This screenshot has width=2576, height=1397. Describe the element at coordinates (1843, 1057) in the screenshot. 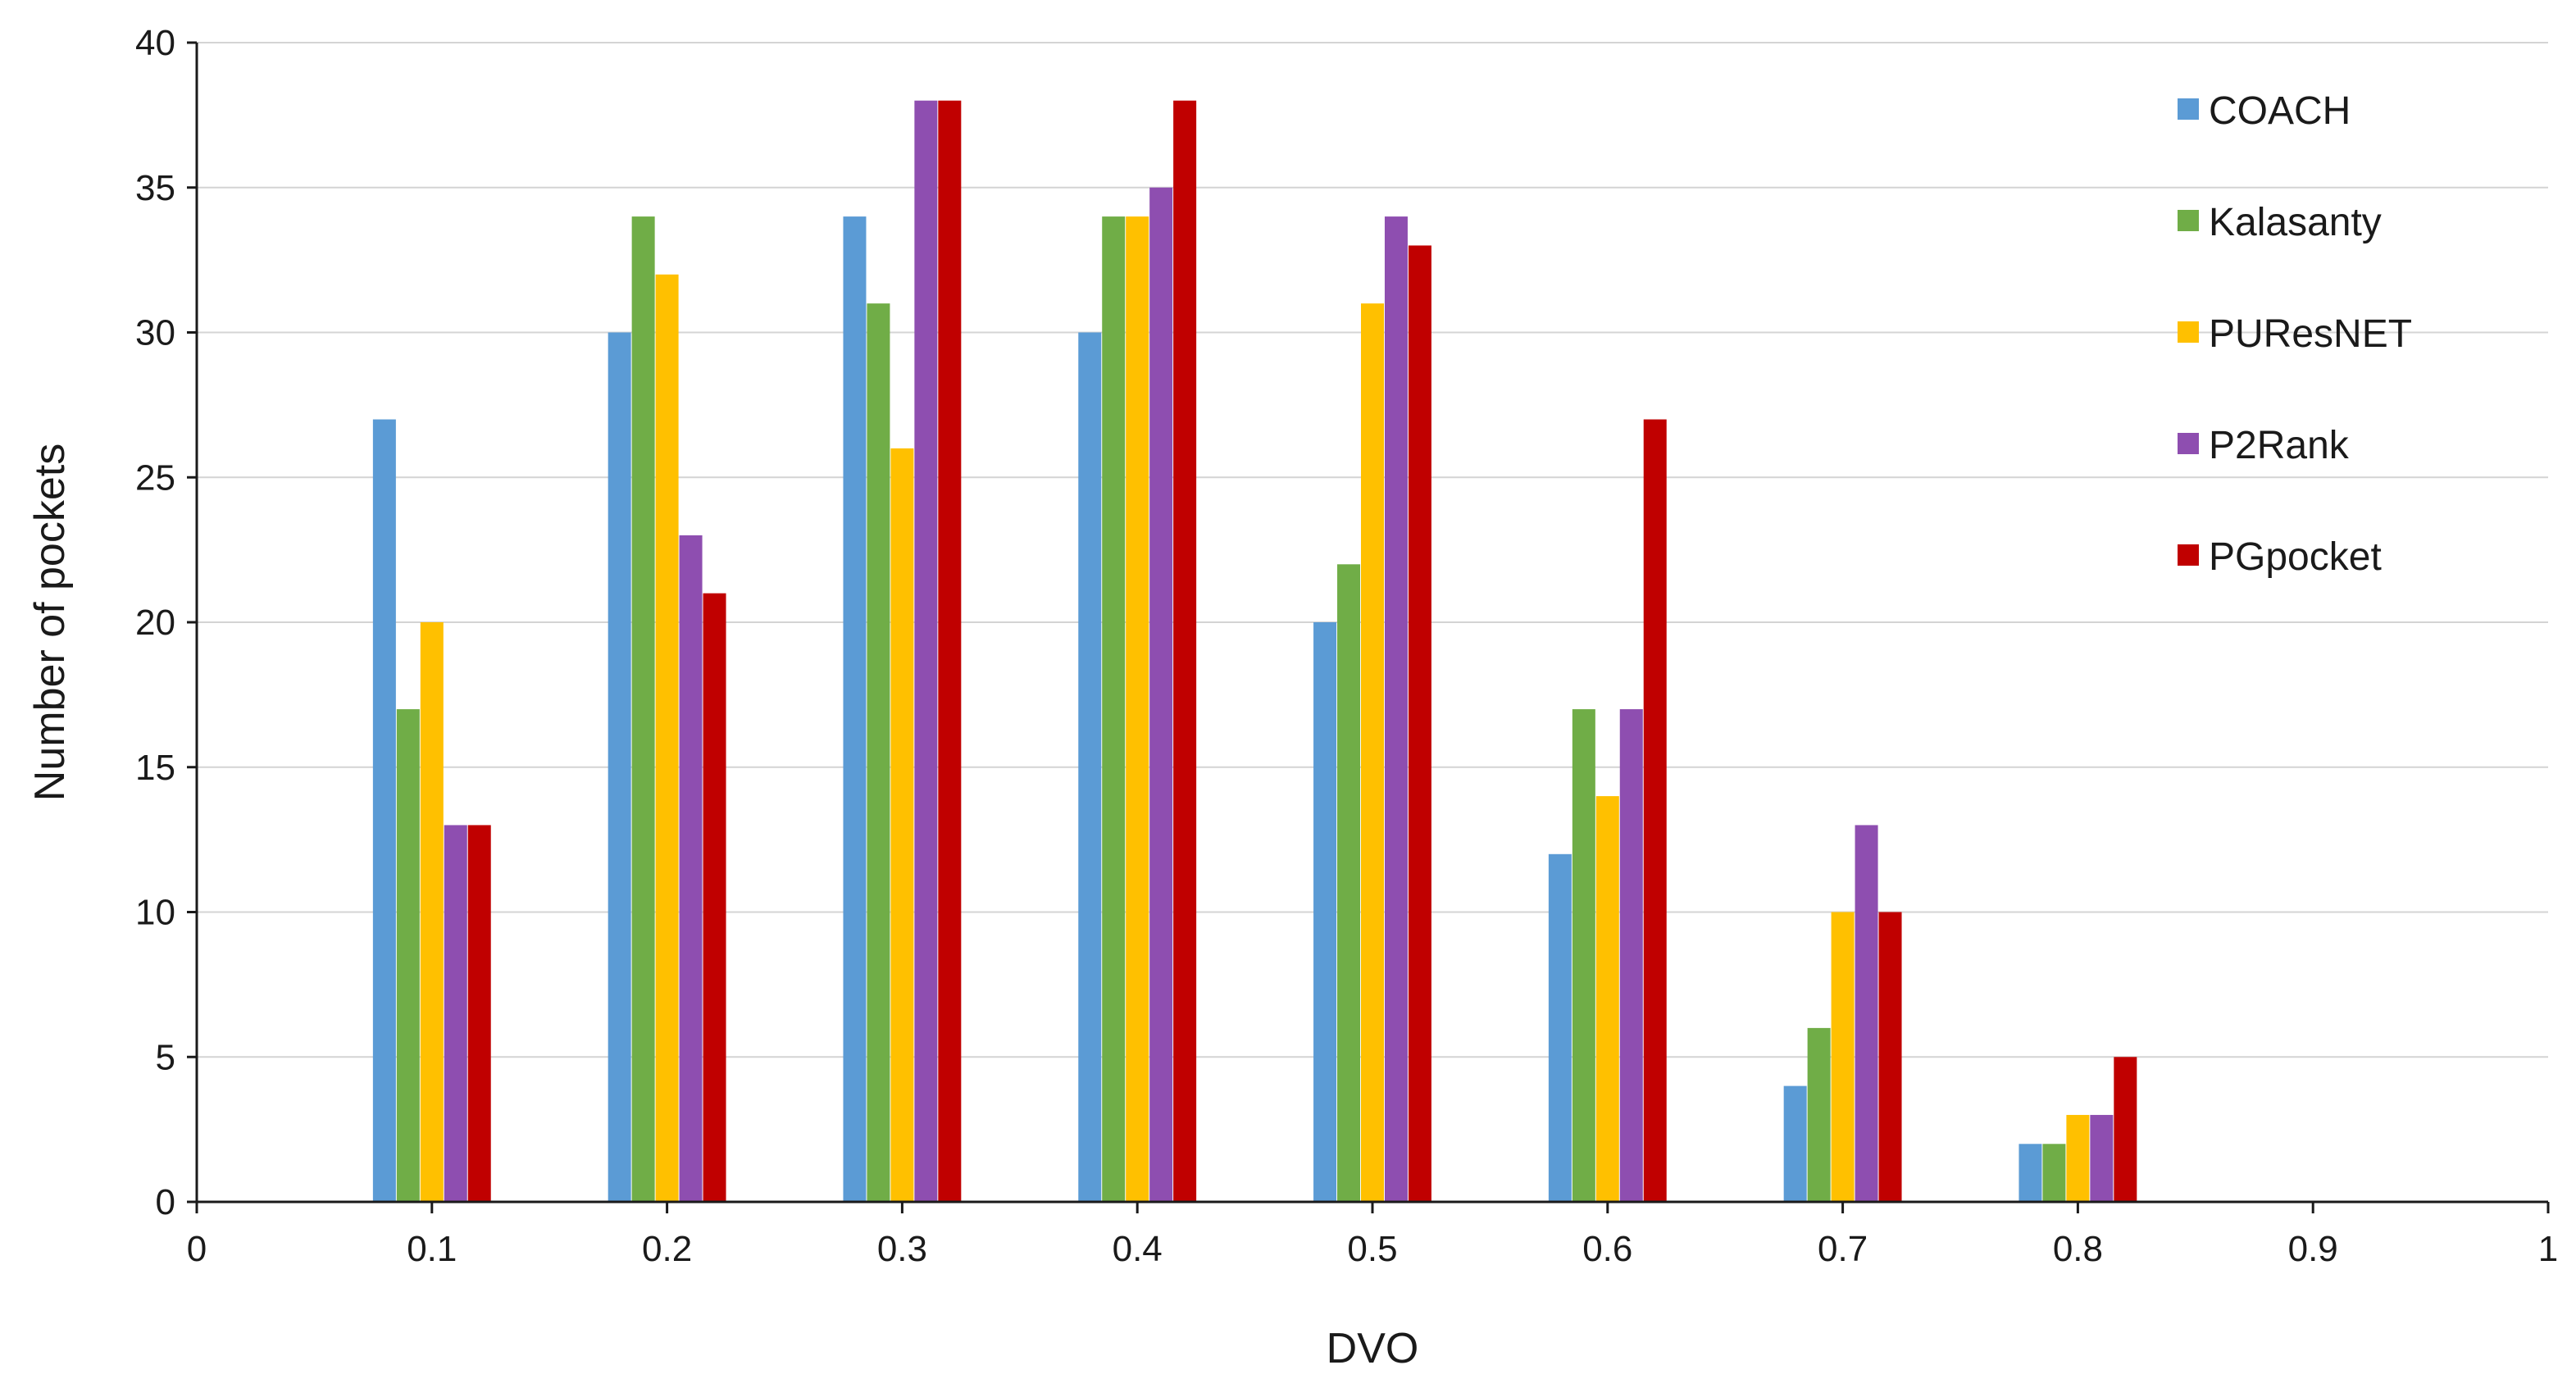

I see `bar-puresnet-0.7` at that location.